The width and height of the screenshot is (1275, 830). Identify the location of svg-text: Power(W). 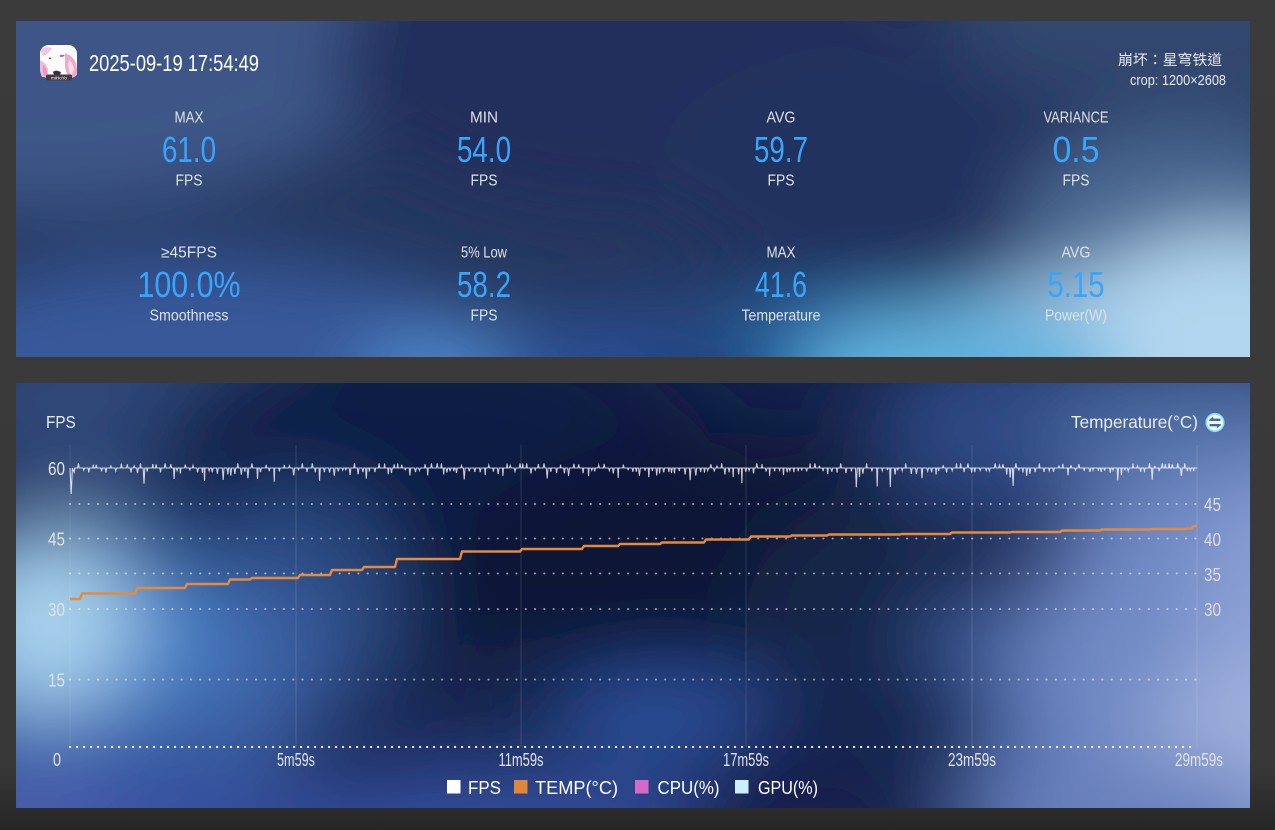
(1076, 316).